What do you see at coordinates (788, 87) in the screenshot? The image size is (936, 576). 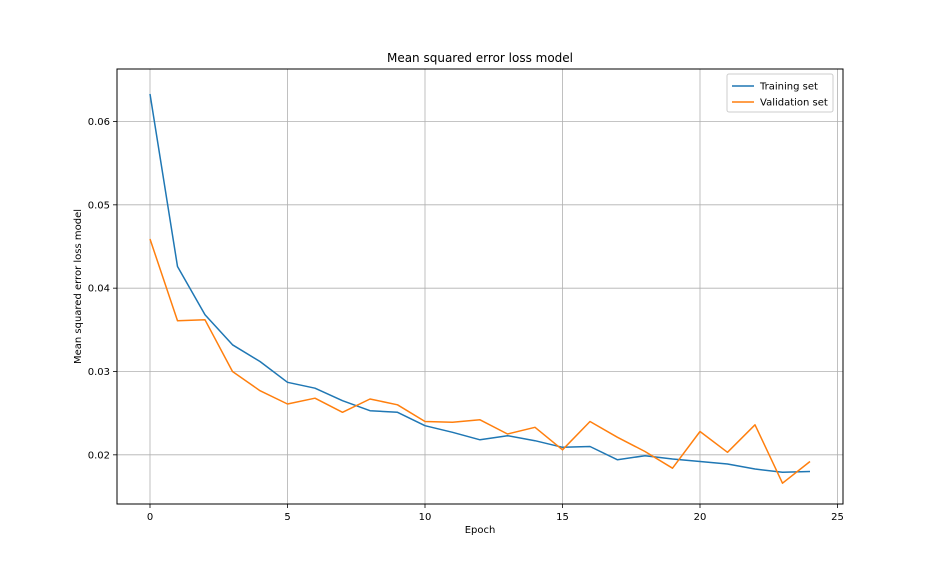 I see `legend-label: Training set` at bounding box center [788, 87].